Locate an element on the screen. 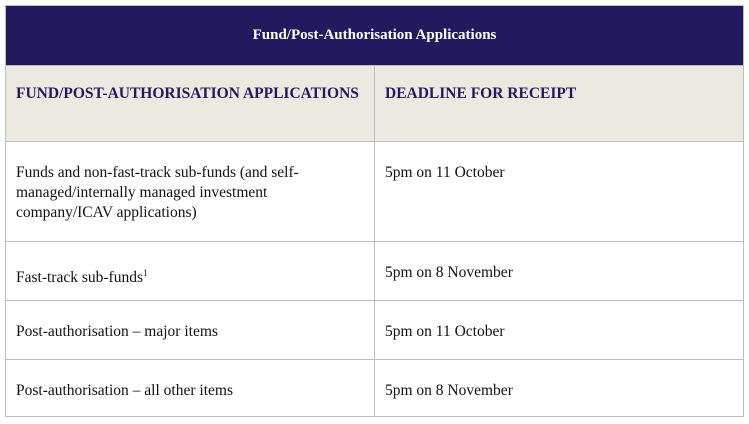  table-row: Fast-track sub-funds1 5pm on 8 November is located at coordinates (374, 270).